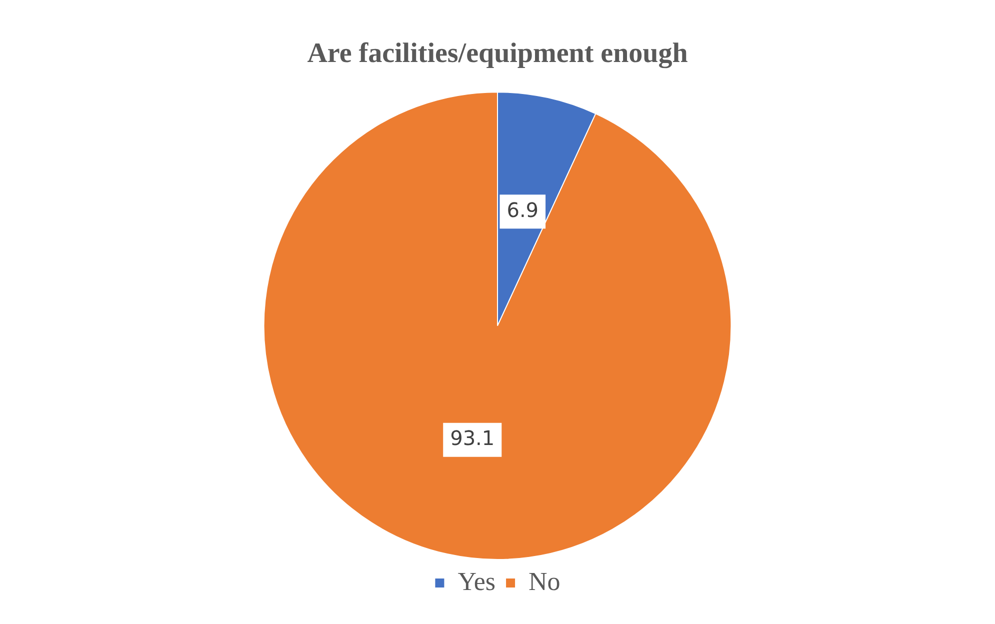  Describe the element at coordinates (472, 438) in the screenshot. I see `data-label: 93.1` at that location.